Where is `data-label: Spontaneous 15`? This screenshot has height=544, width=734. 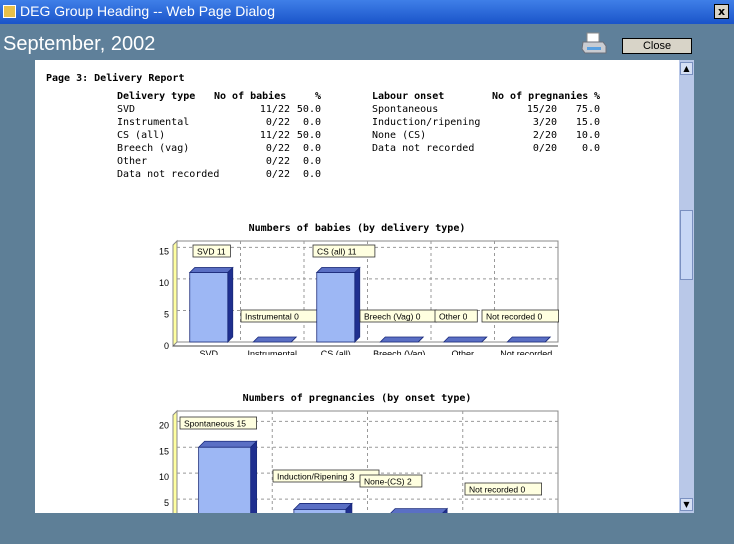
data-label: Spontaneous 15 is located at coordinates (218, 423).